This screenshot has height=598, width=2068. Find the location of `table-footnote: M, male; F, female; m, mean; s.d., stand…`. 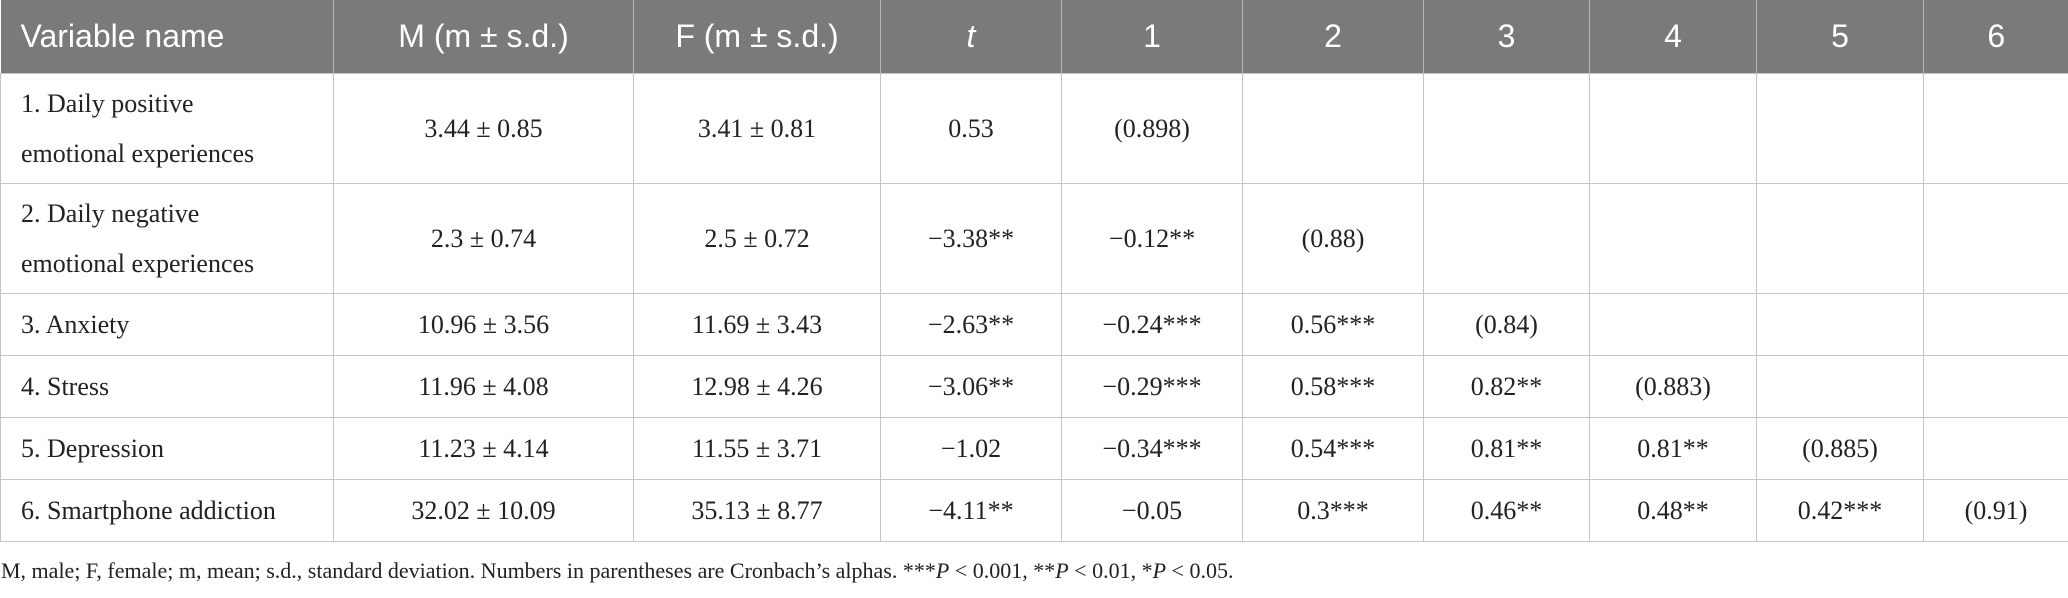

table-footnote: M, male; F, female; m, mean; s.d., stand… is located at coordinates (617, 571).